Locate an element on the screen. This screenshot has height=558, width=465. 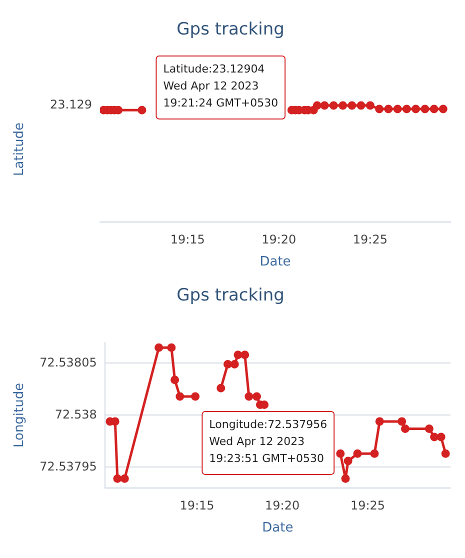
text: 23.129 is located at coordinates (71, 105).